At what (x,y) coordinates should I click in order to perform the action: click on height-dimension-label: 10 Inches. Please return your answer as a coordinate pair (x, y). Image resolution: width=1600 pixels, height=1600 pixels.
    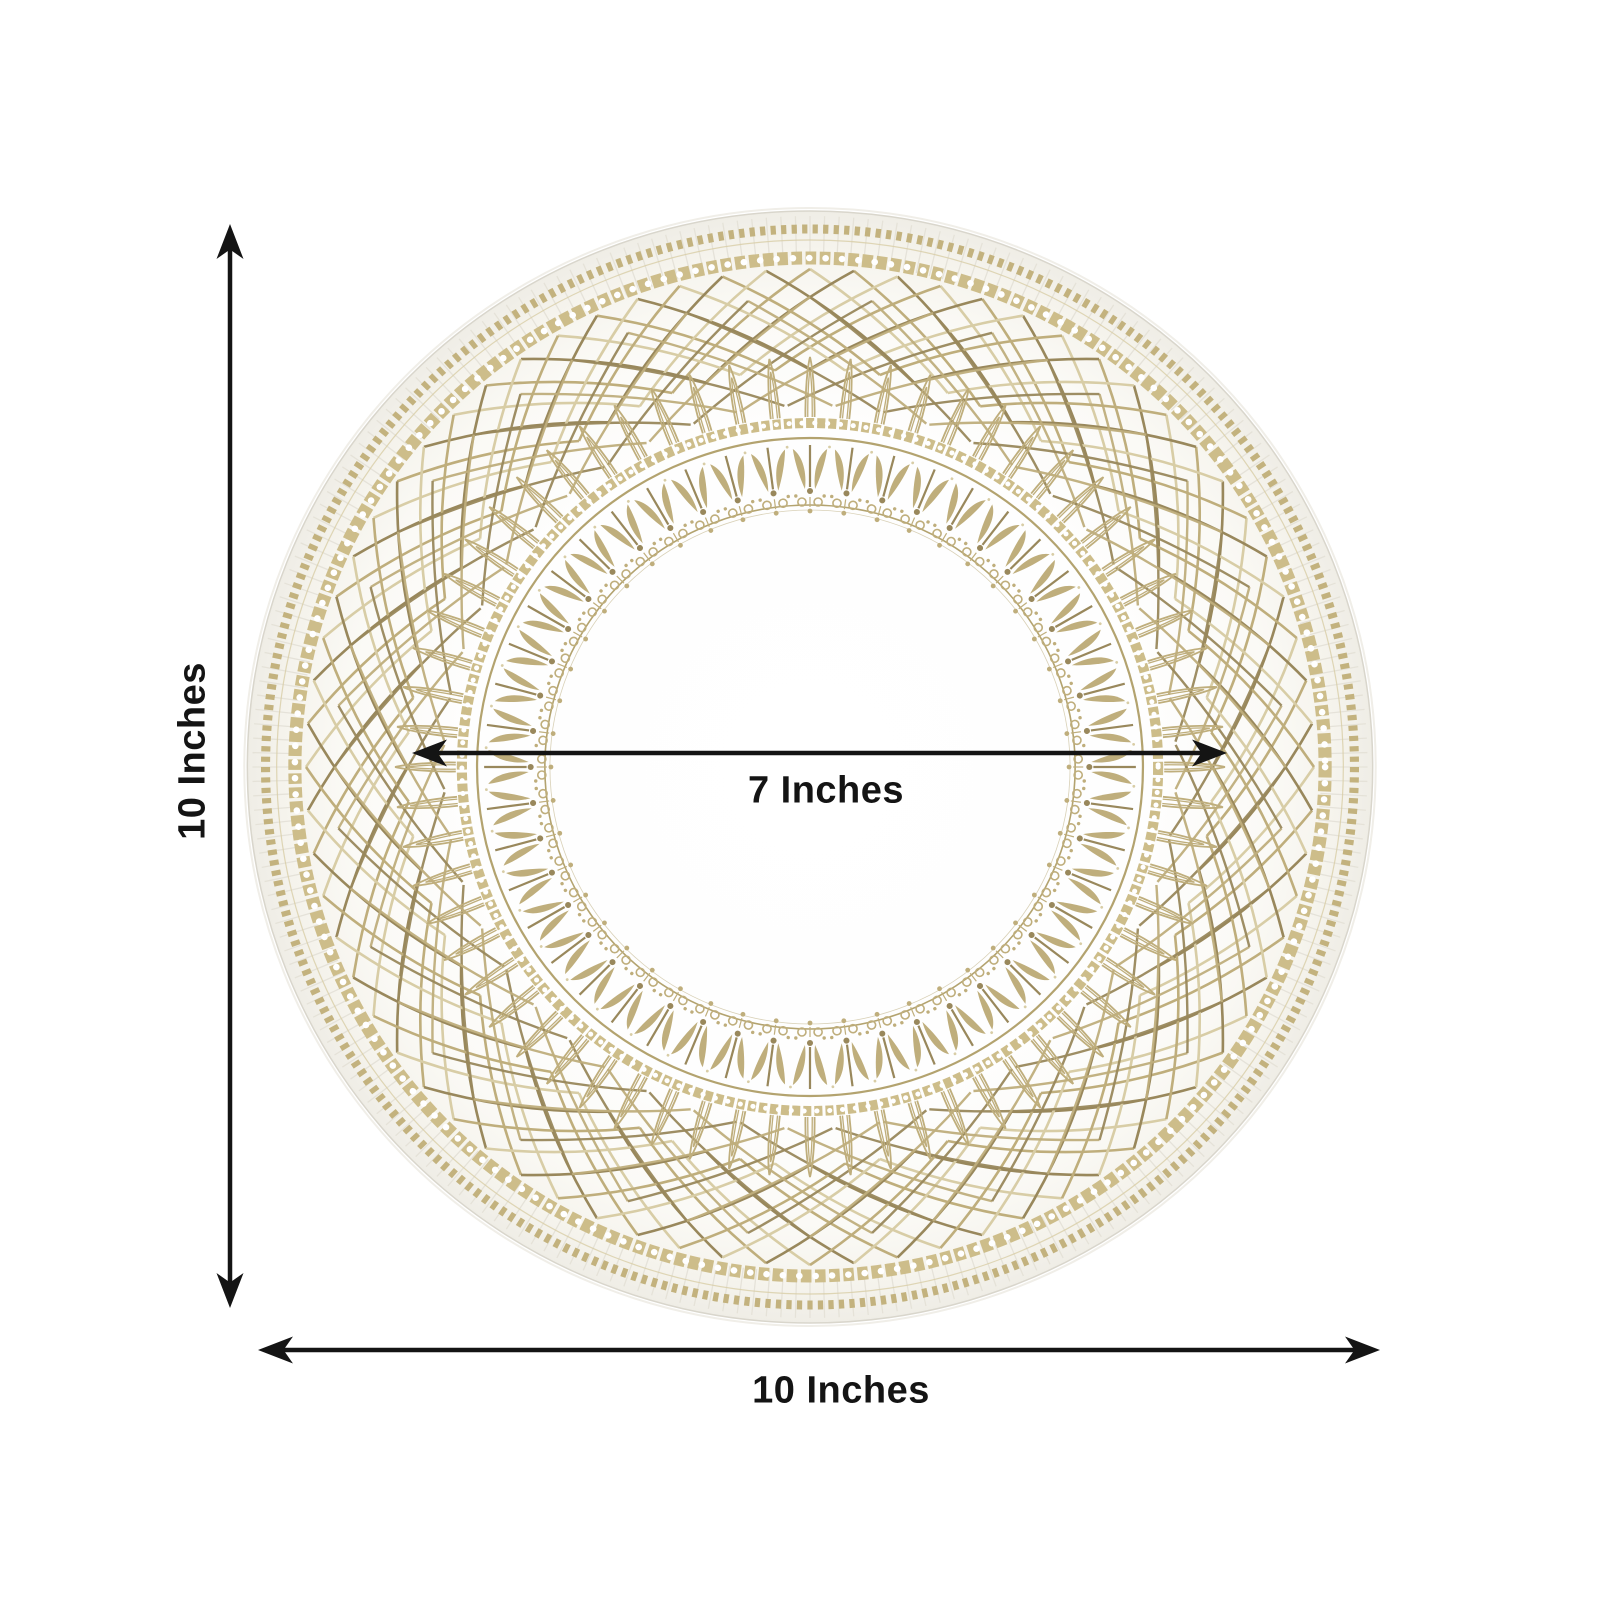
    Looking at the image, I should click on (192, 751).